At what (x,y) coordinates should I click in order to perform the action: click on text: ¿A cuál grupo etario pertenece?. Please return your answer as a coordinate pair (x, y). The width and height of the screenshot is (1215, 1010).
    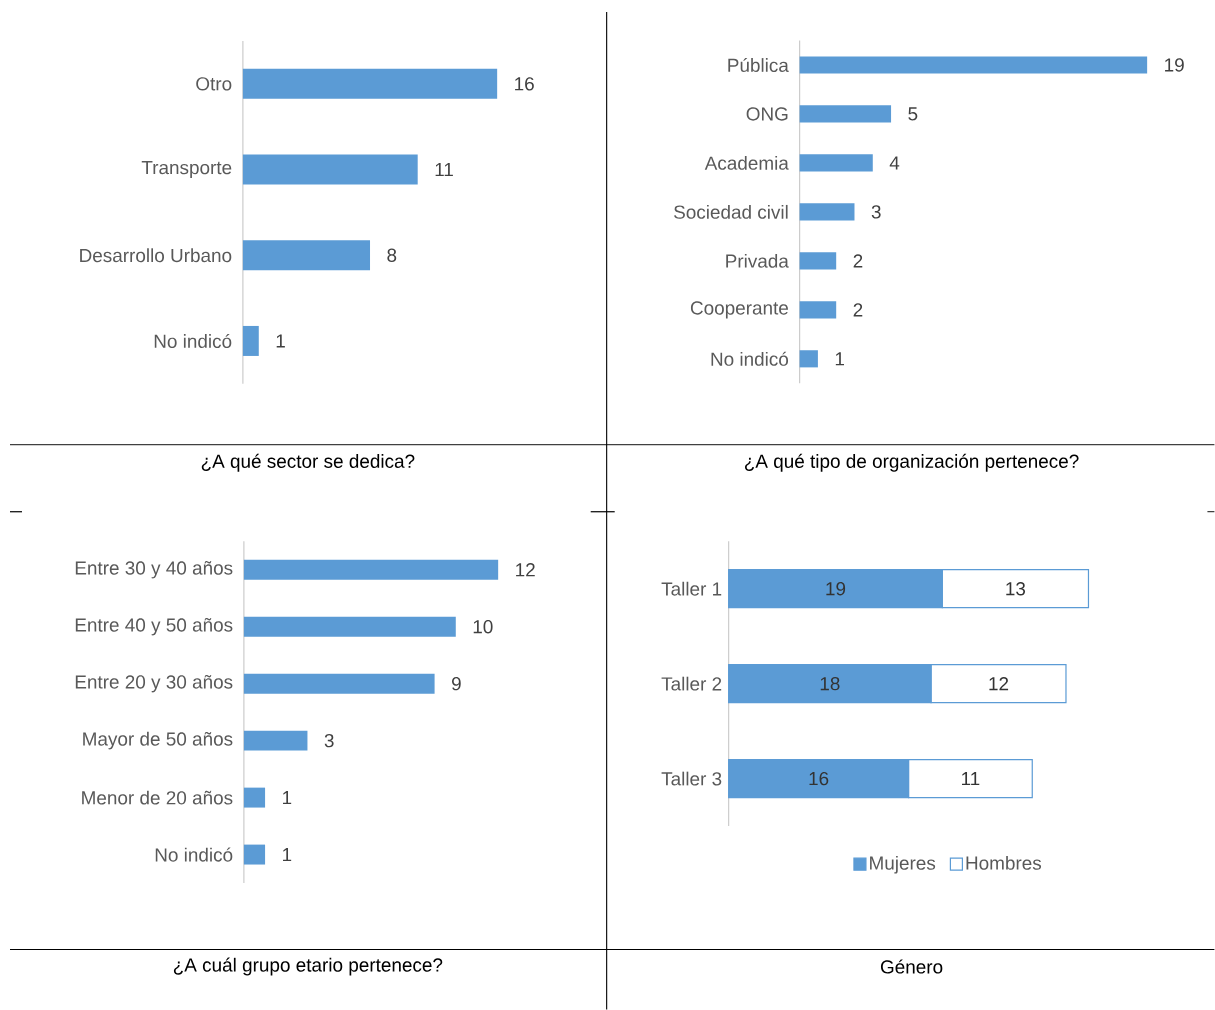
    Looking at the image, I should click on (308, 966).